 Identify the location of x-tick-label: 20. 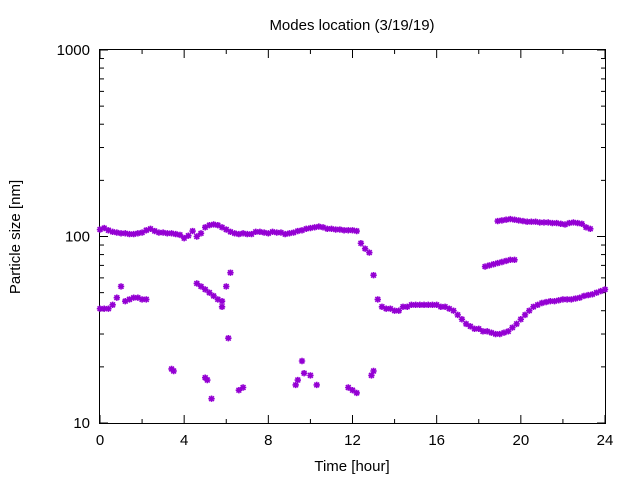
(520, 440).